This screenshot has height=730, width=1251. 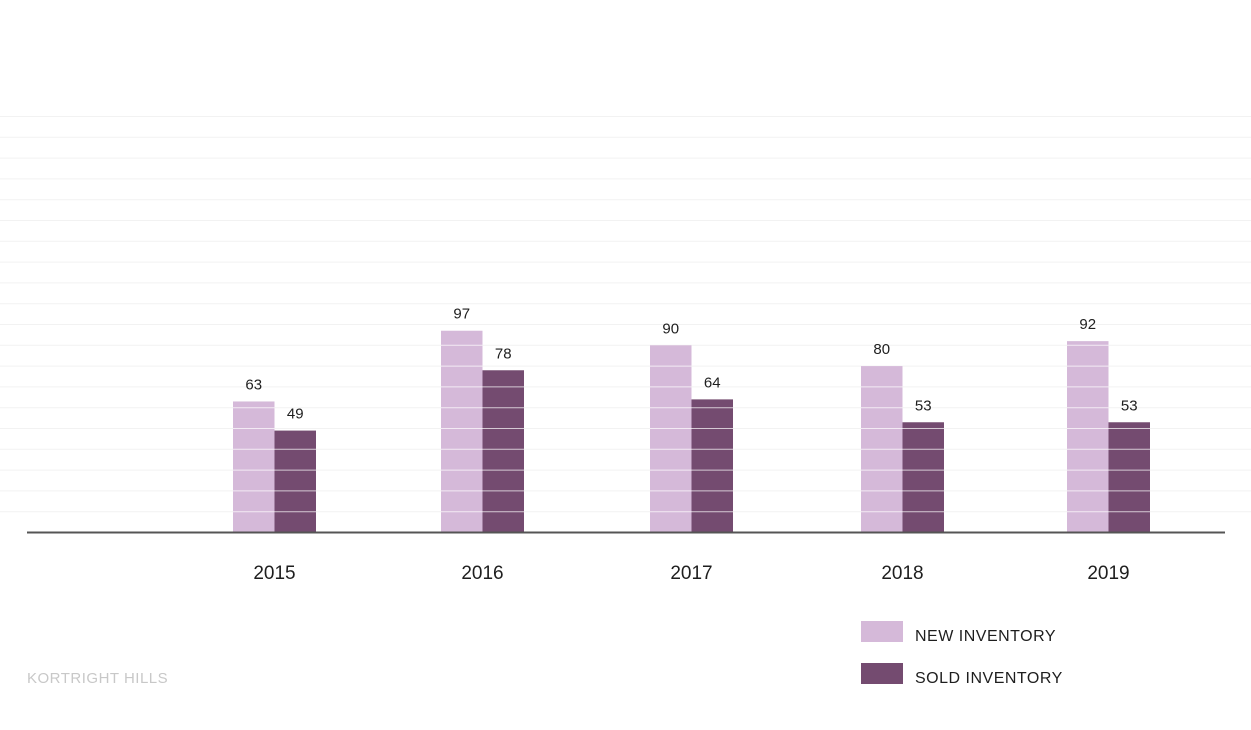 What do you see at coordinates (923, 477) in the screenshot?
I see `bar-sold-inventory-2018` at bounding box center [923, 477].